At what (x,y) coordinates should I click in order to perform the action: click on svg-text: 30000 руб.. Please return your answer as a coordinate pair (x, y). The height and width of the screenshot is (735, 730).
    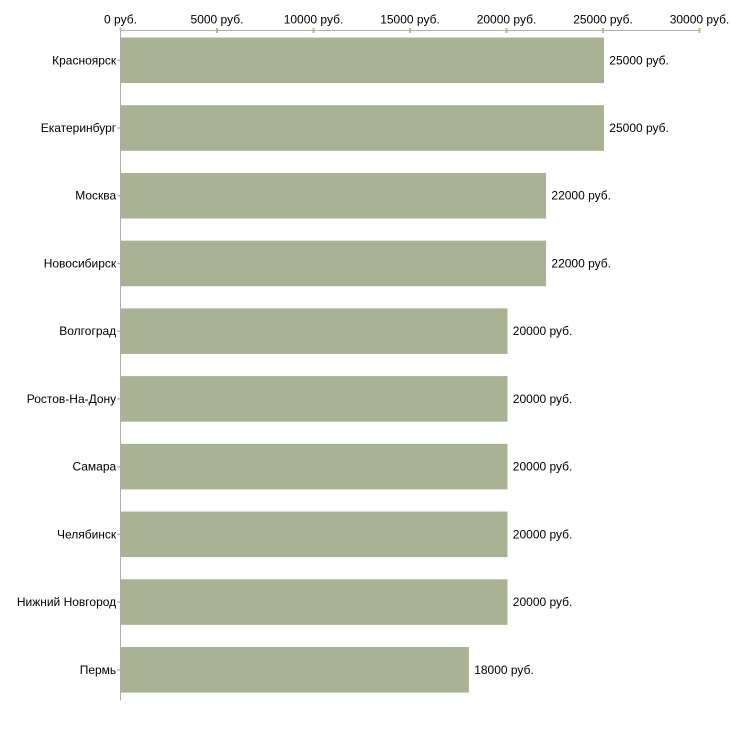
    Looking at the image, I should click on (700, 20).